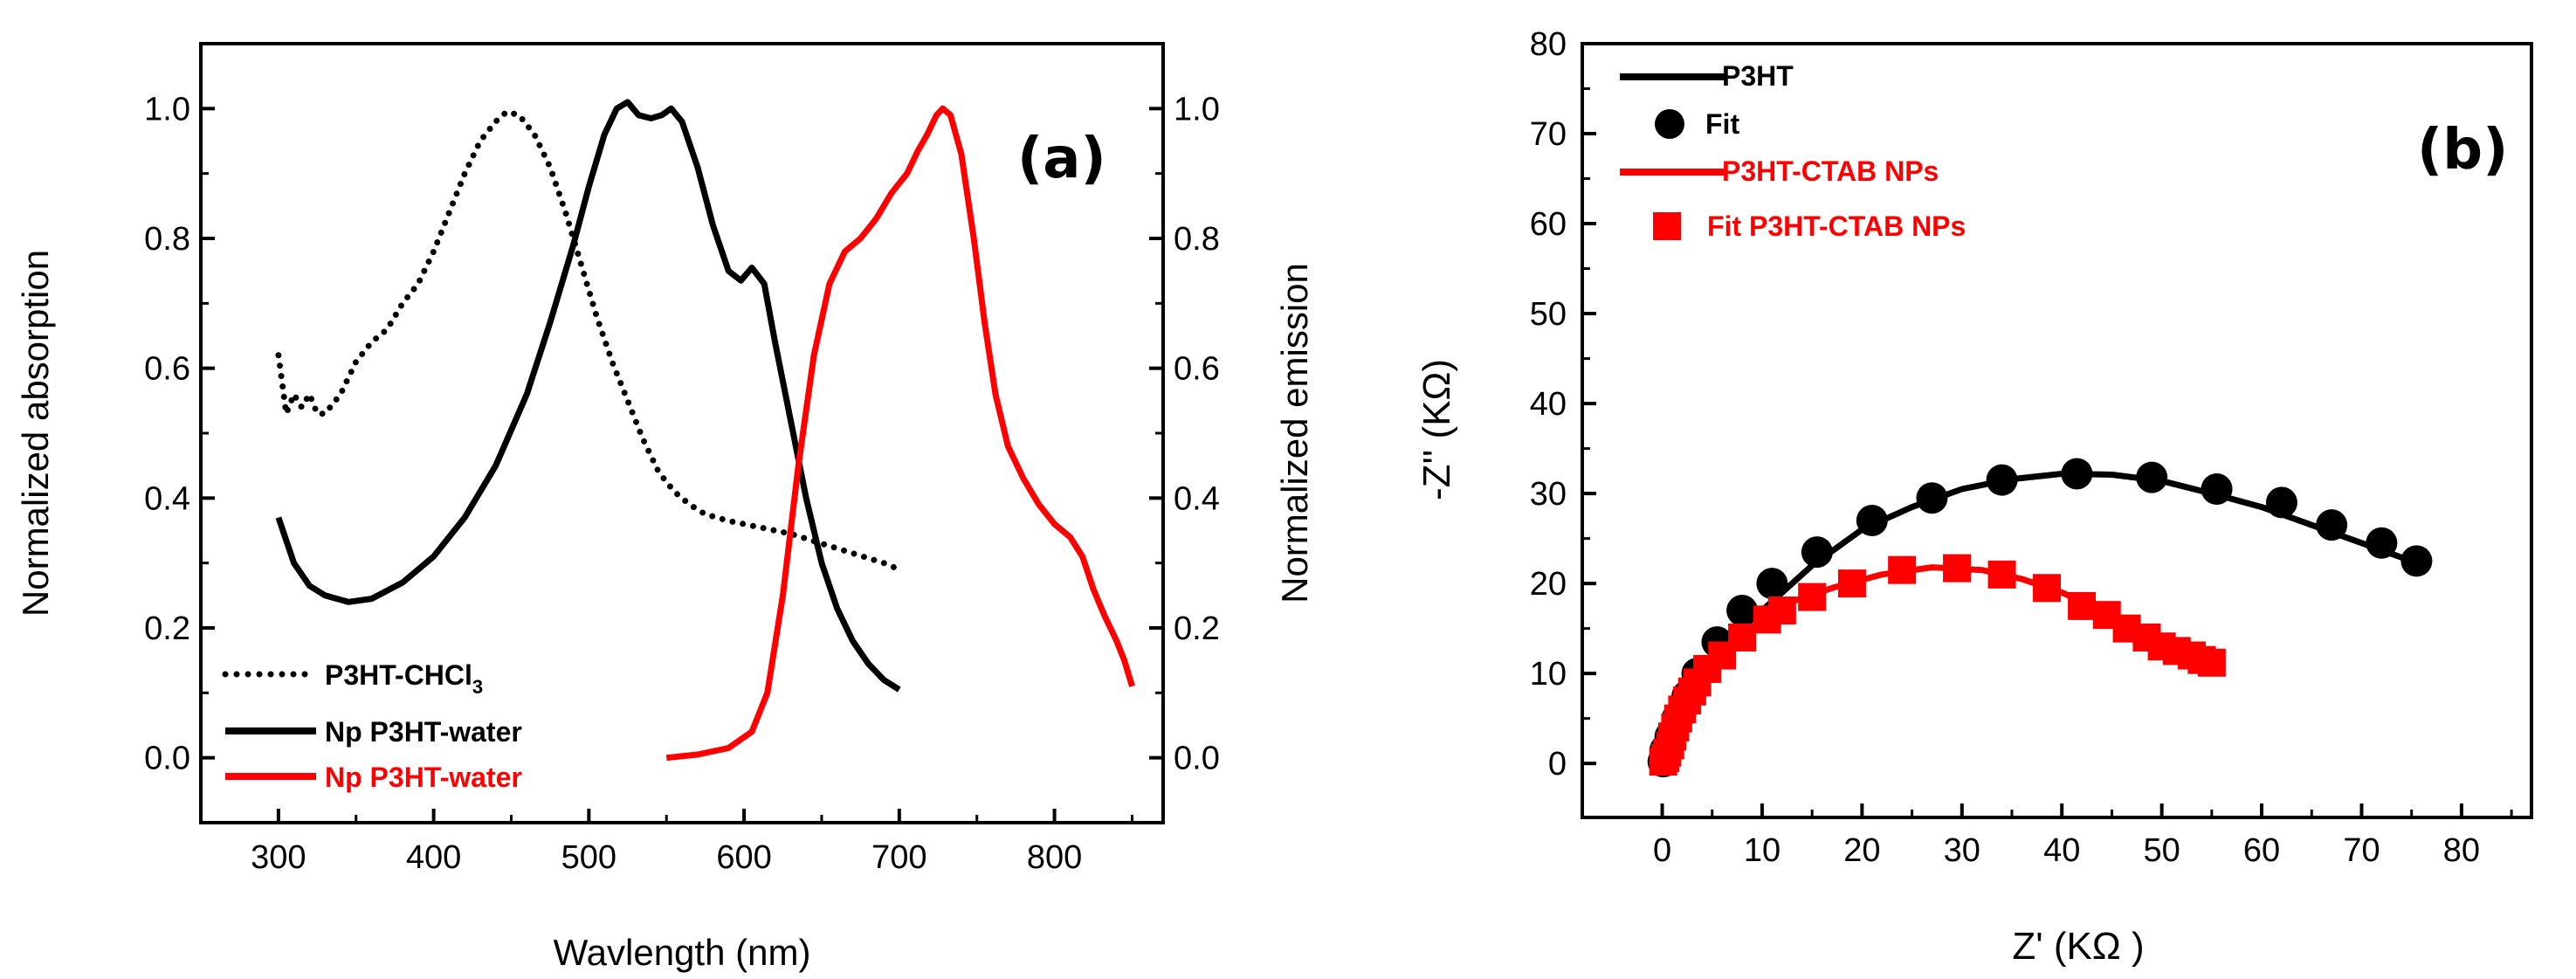  I want to click on b-x-tick-label-7: 70, so click(2361, 850).